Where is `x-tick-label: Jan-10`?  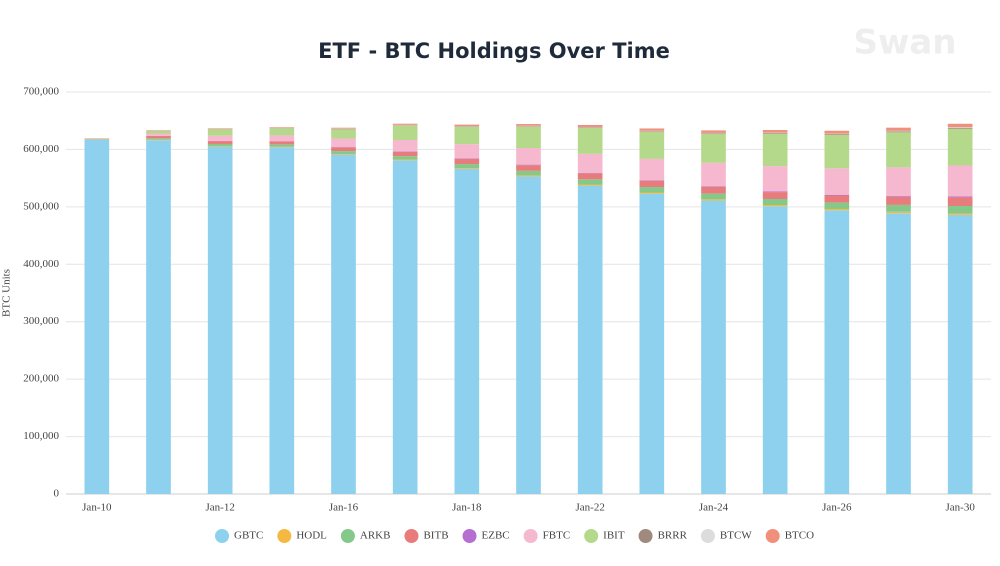 x-tick-label: Jan-10 is located at coordinates (97, 508).